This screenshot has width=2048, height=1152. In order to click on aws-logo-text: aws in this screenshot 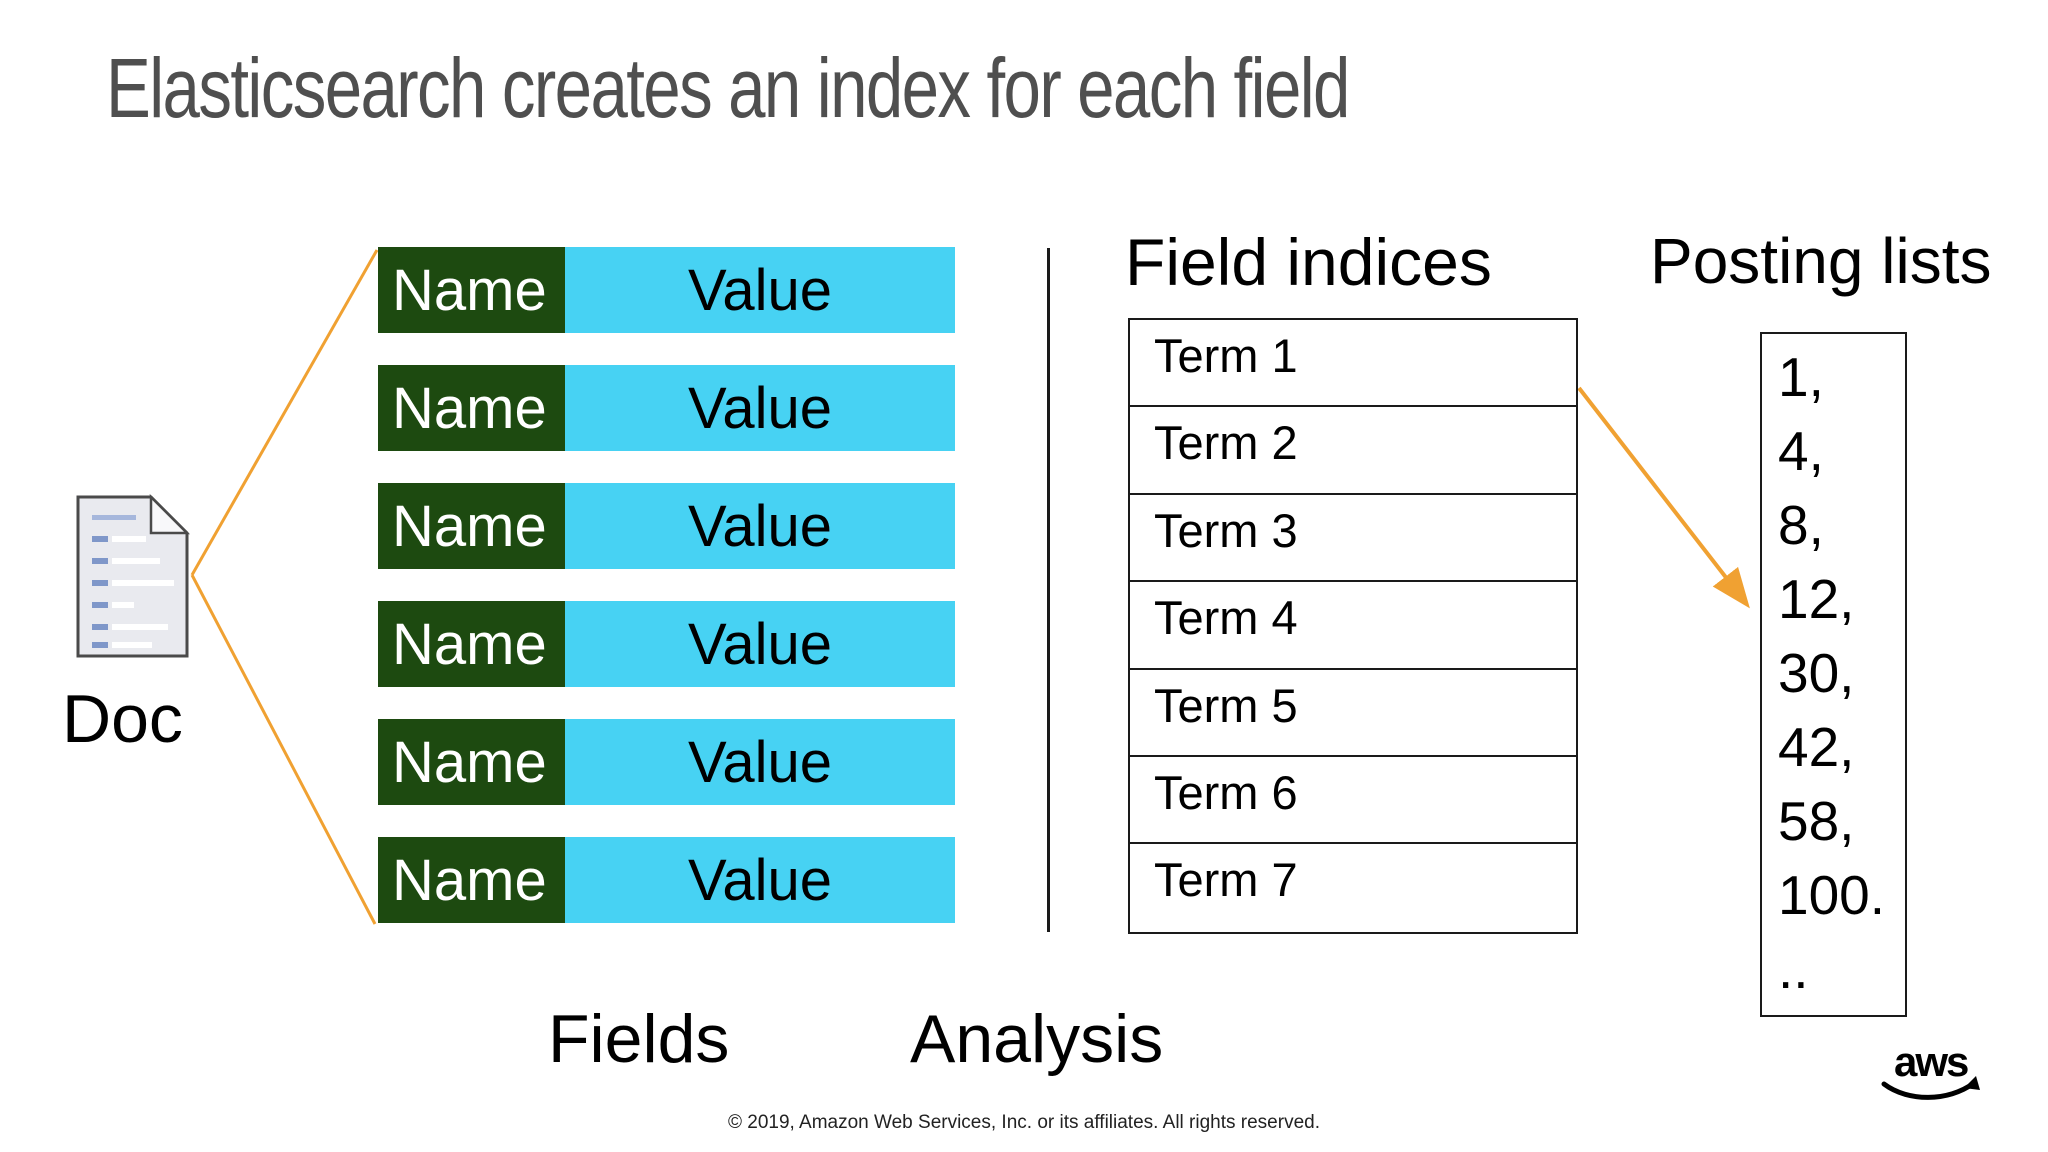, I will do `click(1931, 1061)`.